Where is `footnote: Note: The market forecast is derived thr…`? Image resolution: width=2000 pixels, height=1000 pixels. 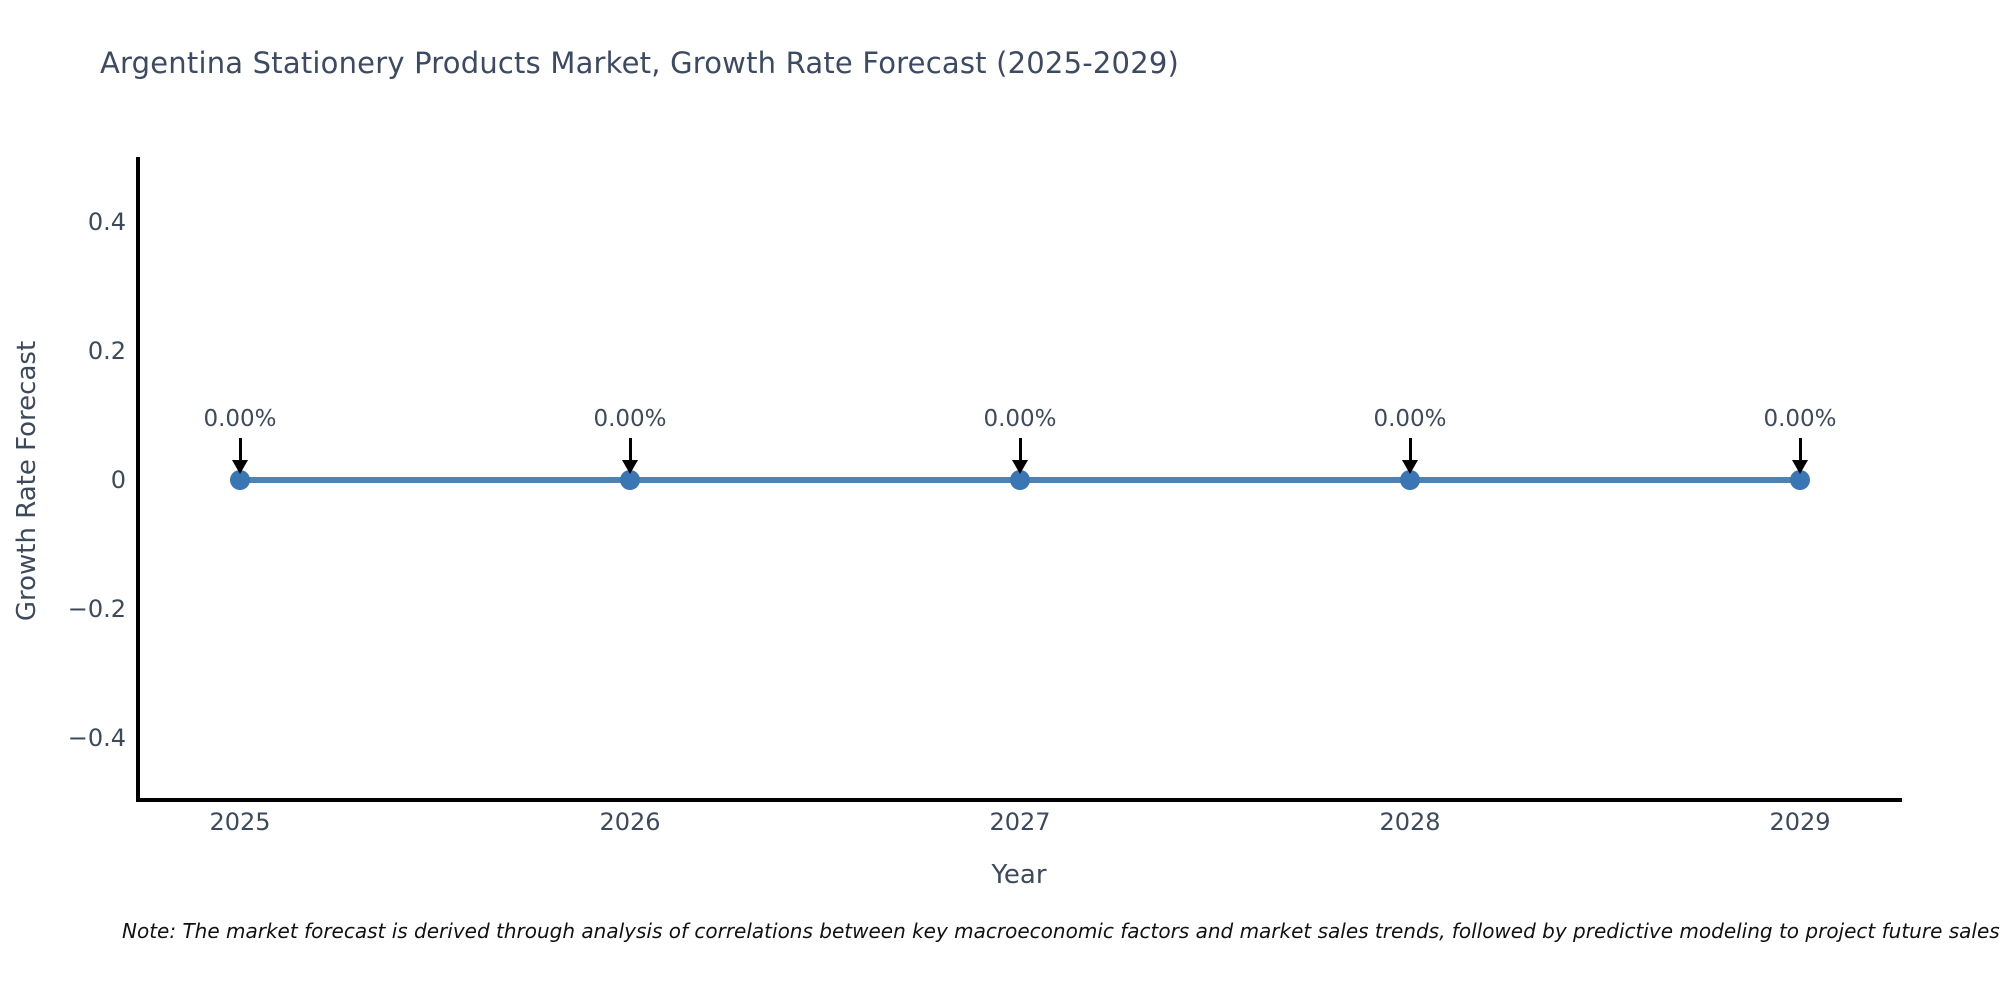 footnote: Note: The market forecast is derived thr… is located at coordinates (1061, 931).